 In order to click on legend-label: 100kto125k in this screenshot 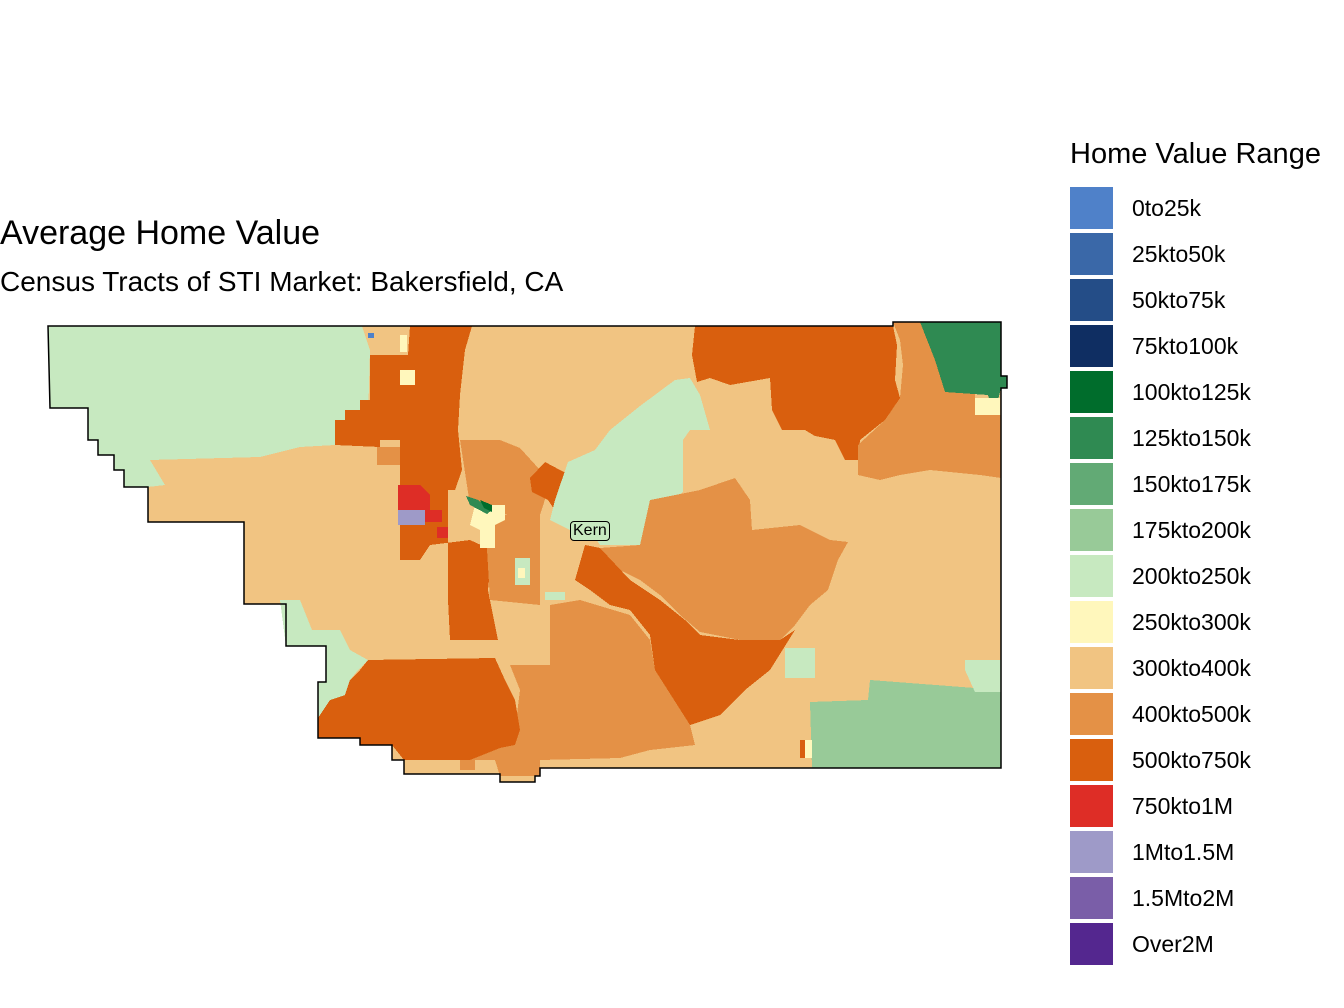, I will do `click(1191, 391)`.